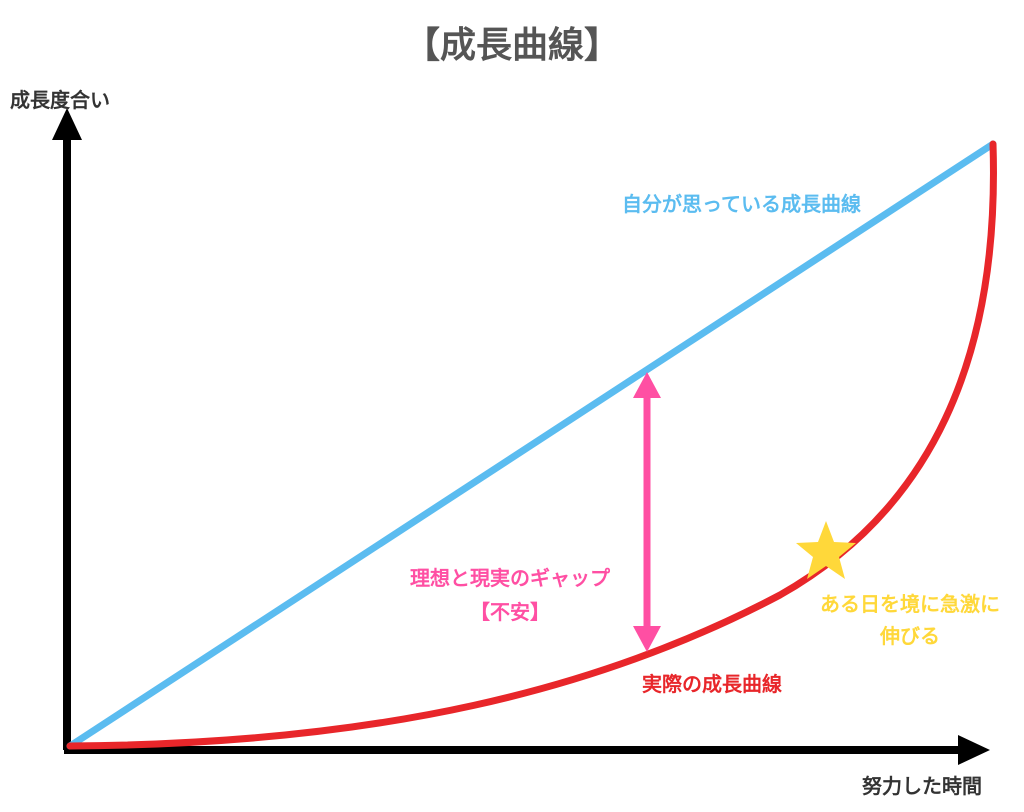 The image size is (1024, 812). Describe the element at coordinates (60, 100) in the screenshot. I see `y-axis-label: 成長度合い` at that location.